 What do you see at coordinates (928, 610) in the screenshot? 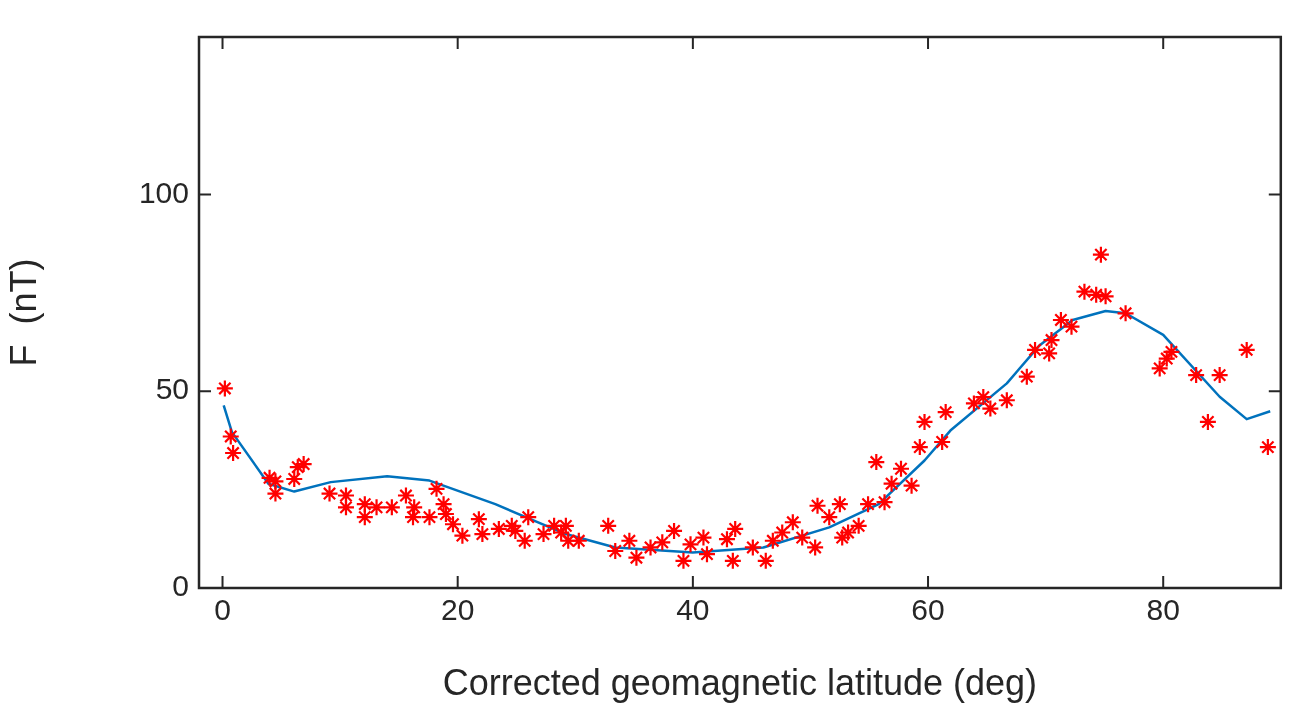
I see `x-tick-label: 60` at bounding box center [928, 610].